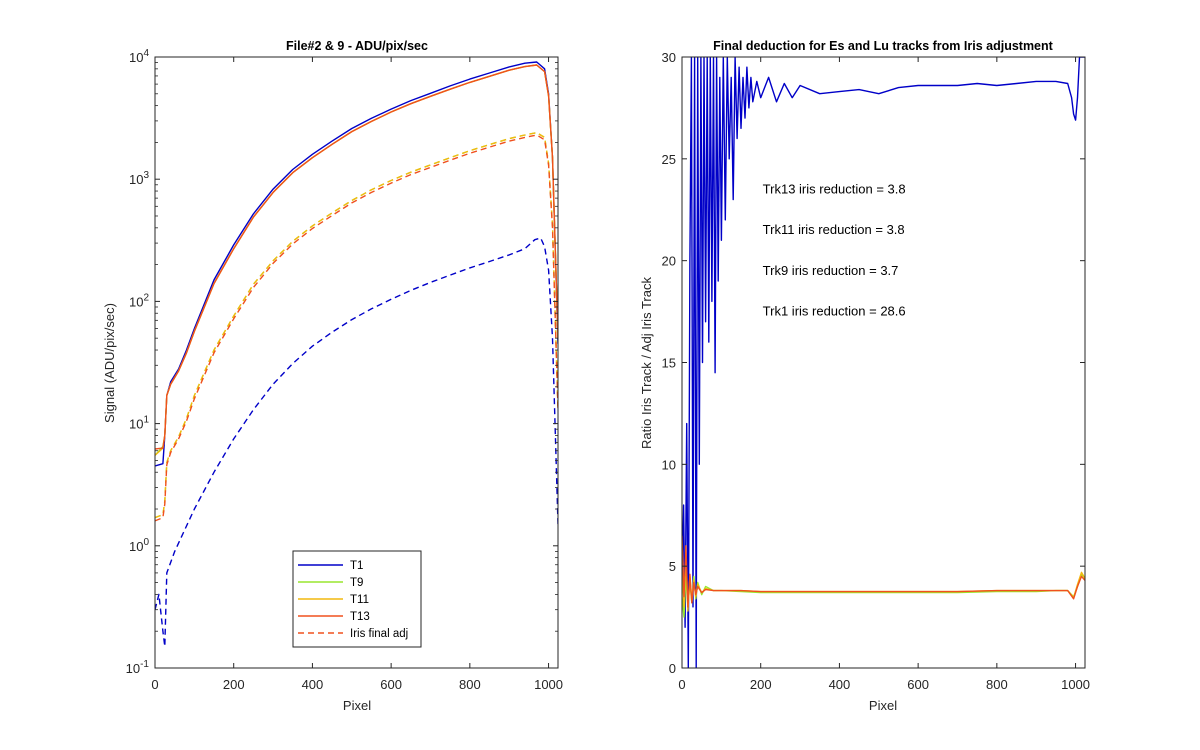 This screenshot has height=750, width=1200. Describe the element at coordinates (357, 705) in the screenshot. I see `left-x-axis-label: Pixel` at that location.